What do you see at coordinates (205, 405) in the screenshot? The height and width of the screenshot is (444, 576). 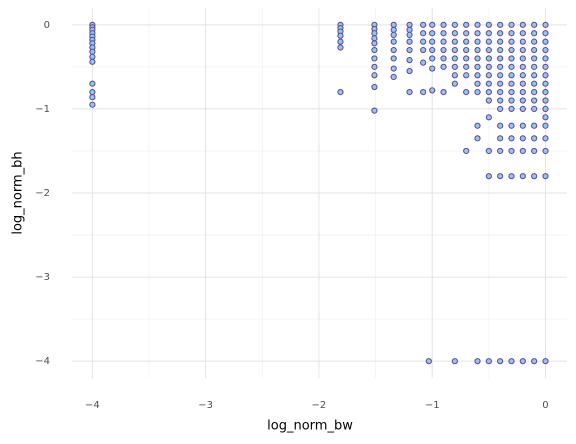 I see `x-tick-label: −3` at bounding box center [205, 405].